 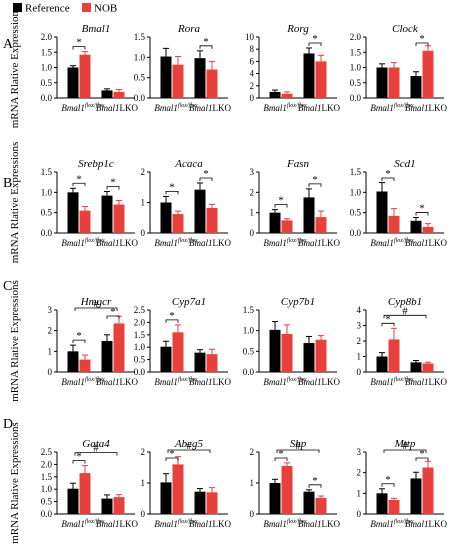 I want to click on chart-title: Cyp8b1, so click(x=405, y=302).